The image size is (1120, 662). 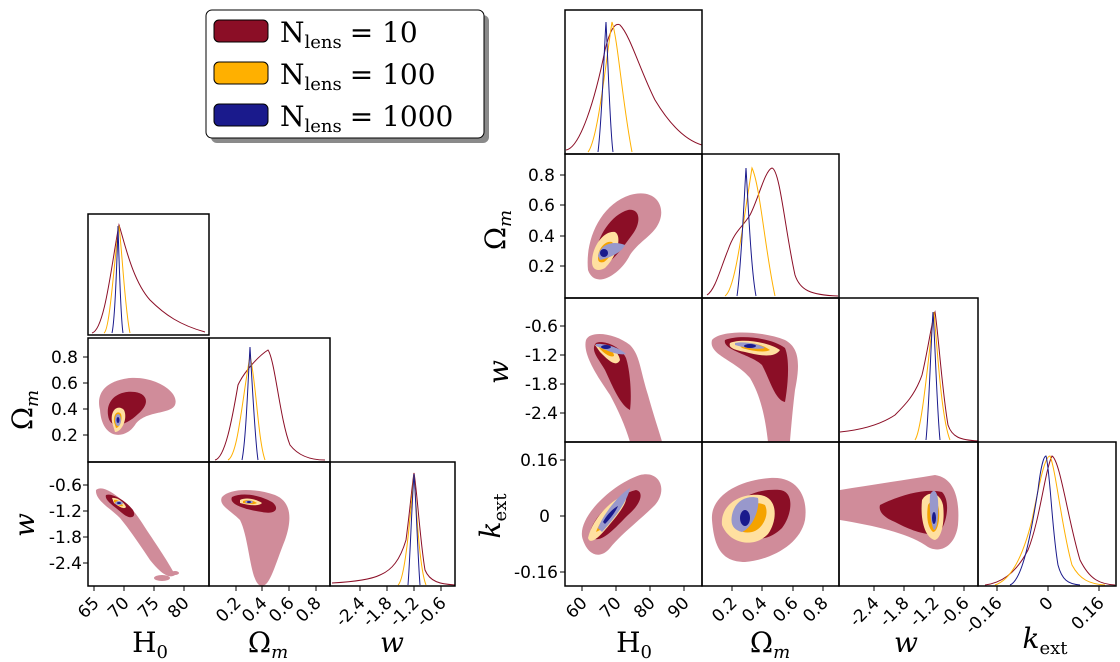 I want to click on left-om-xticks: 0.2 0.4 0.6 0.8, so click(x=269, y=606).